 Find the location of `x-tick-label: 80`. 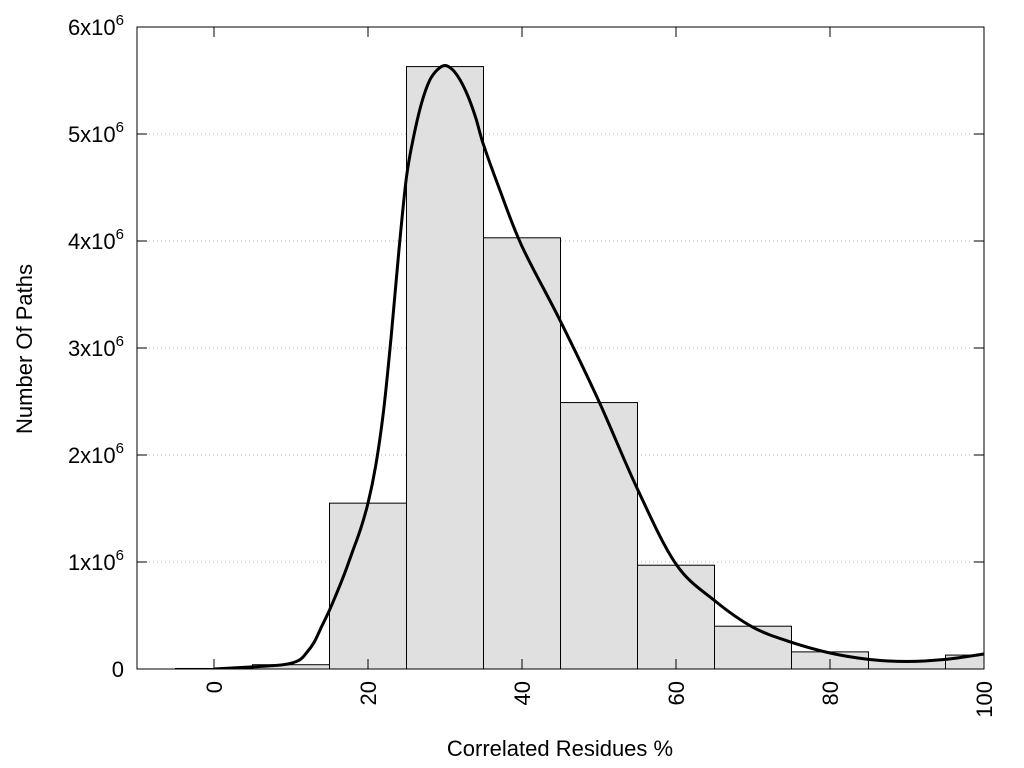

x-tick-label: 80 is located at coordinates (830, 693).